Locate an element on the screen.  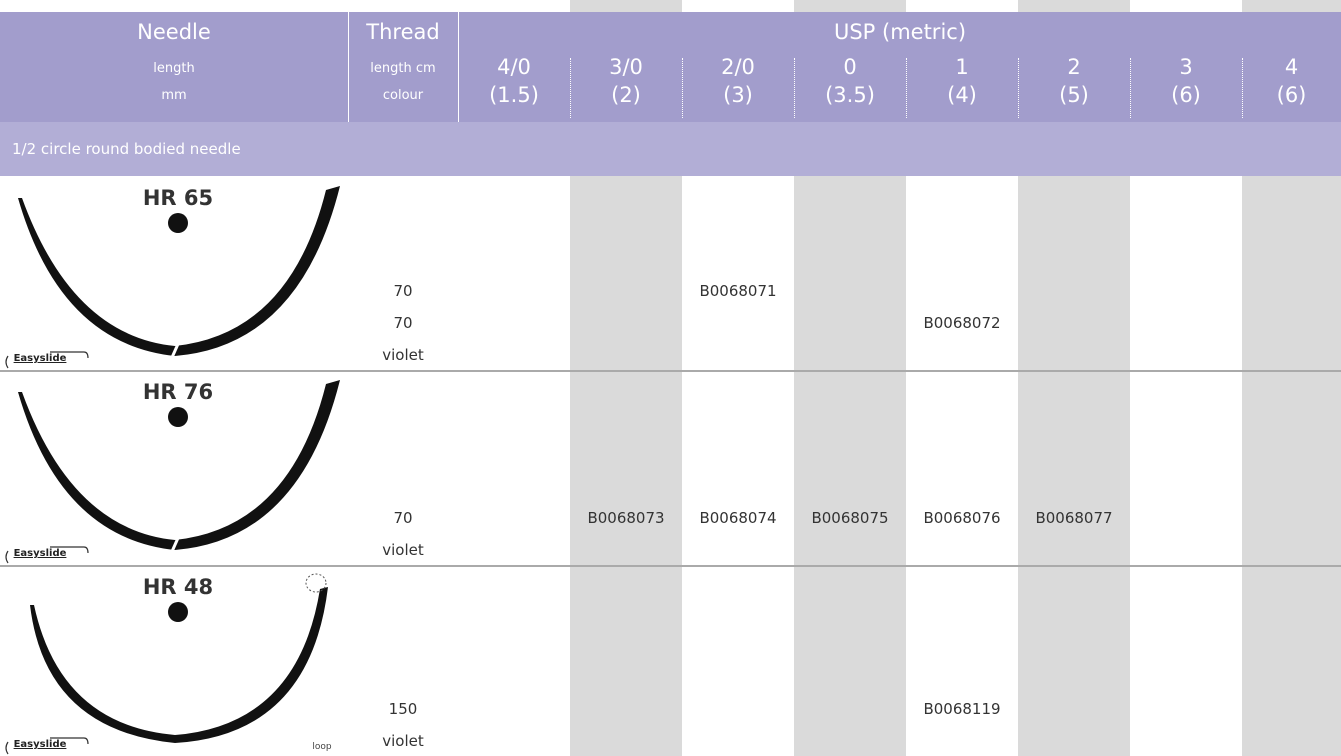
size-label: 0 is located at coordinates (850, 67).